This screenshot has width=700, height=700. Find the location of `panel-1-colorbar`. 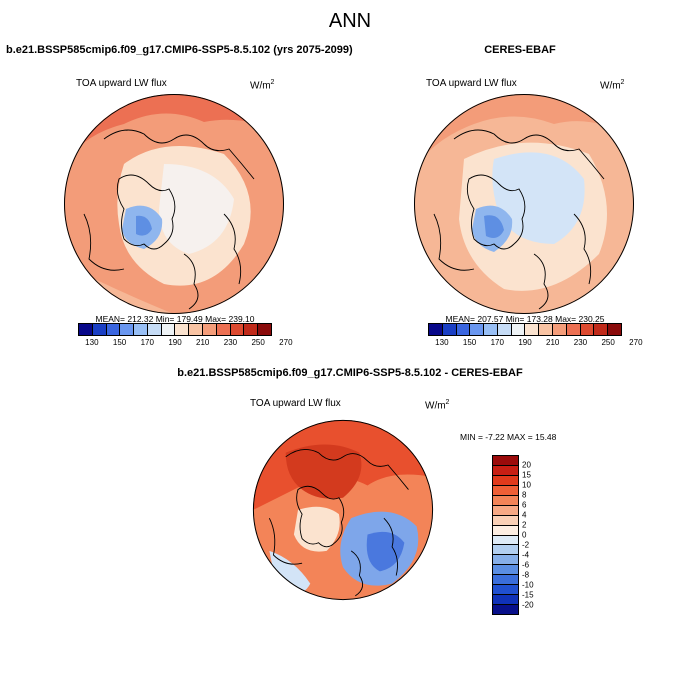

panel-1-colorbar is located at coordinates (175, 329).